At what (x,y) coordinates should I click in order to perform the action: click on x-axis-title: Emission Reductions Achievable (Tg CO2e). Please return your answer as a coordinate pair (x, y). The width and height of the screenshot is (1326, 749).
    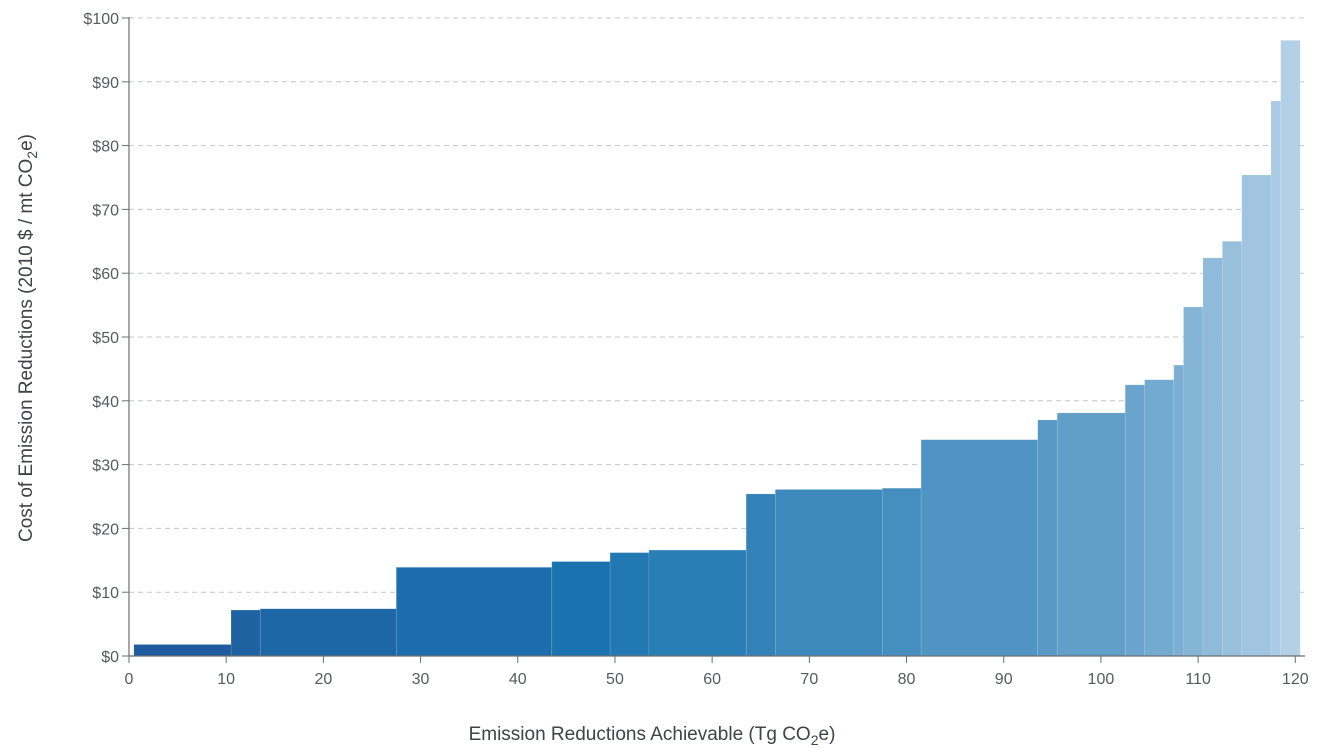
    Looking at the image, I should click on (652, 736).